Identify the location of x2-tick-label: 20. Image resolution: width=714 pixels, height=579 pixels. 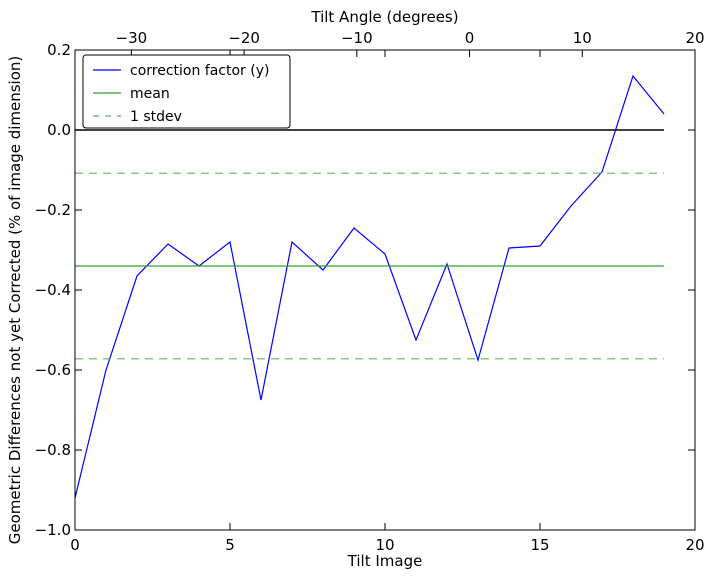
(694, 38).